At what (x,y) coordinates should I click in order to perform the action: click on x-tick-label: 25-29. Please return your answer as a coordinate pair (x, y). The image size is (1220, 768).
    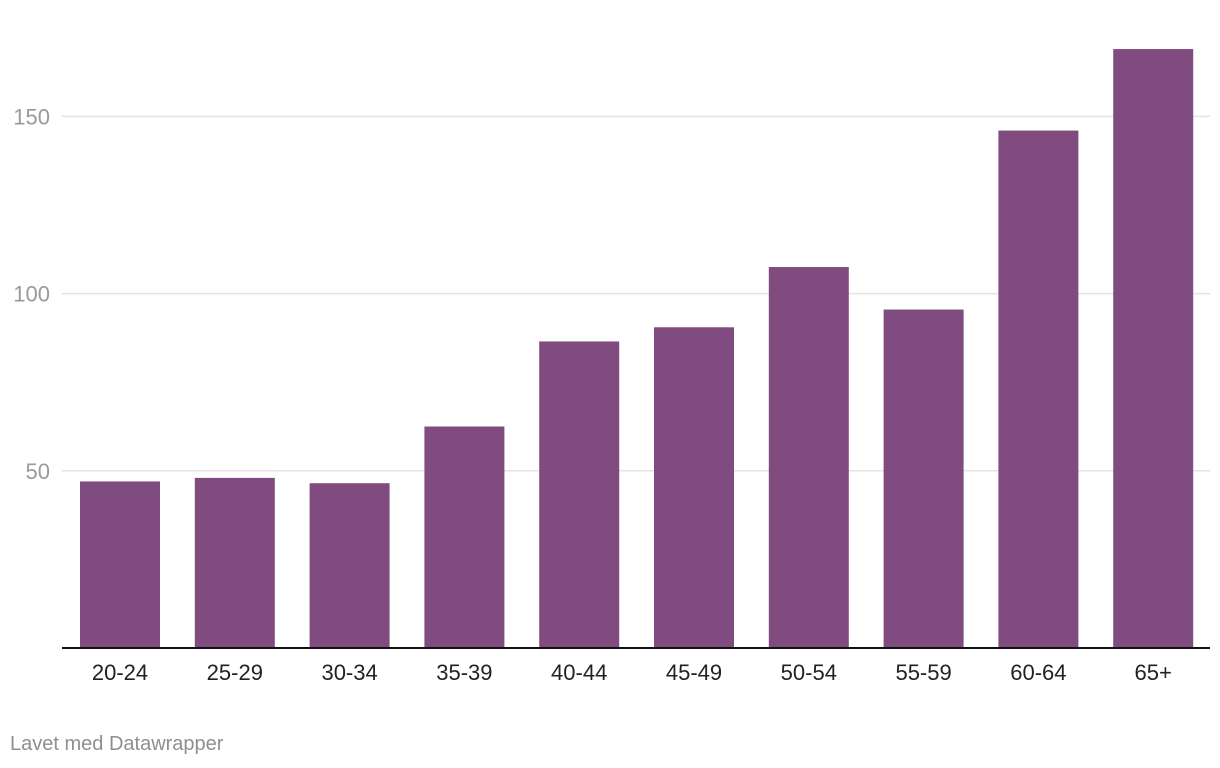
    Looking at the image, I should click on (235, 672).